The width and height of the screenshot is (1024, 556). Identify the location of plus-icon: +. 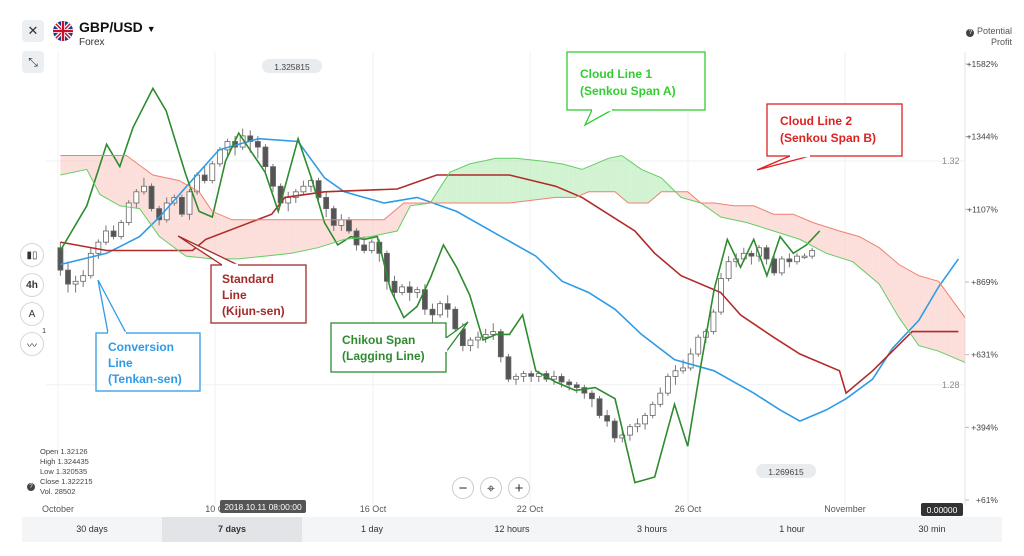
(519, 488).